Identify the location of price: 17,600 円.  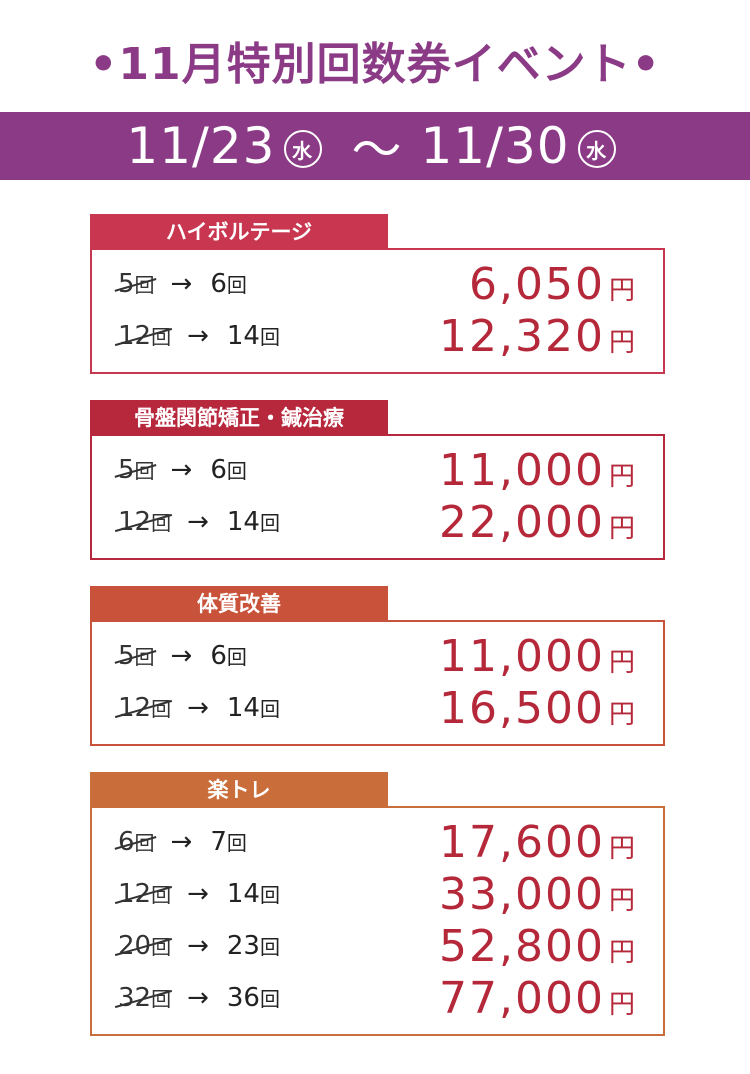
(537, 842).